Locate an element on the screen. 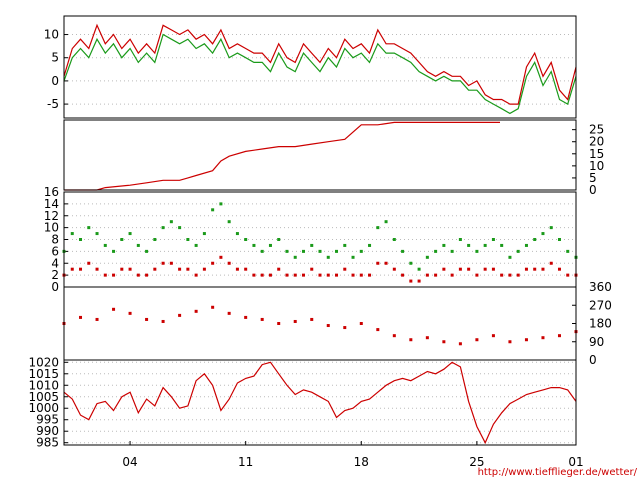 The image size is (640, 480). y-tick-label: 10 is located at coordinates (51, 35).